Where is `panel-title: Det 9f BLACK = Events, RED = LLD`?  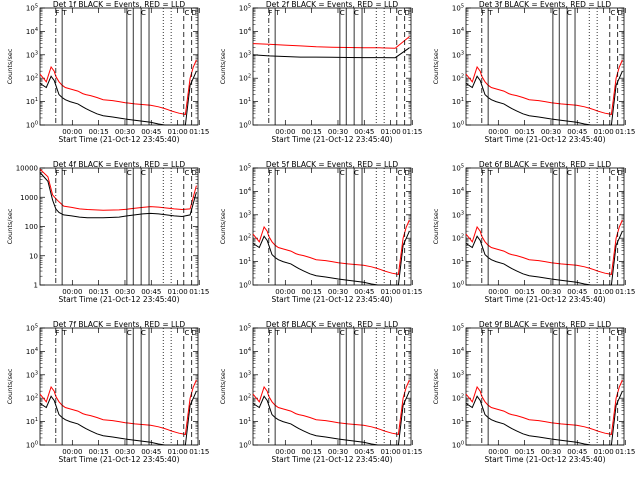 panel-title: Det 9f BLACK = Events, RED = LLD is located at coordinates (545, 324).